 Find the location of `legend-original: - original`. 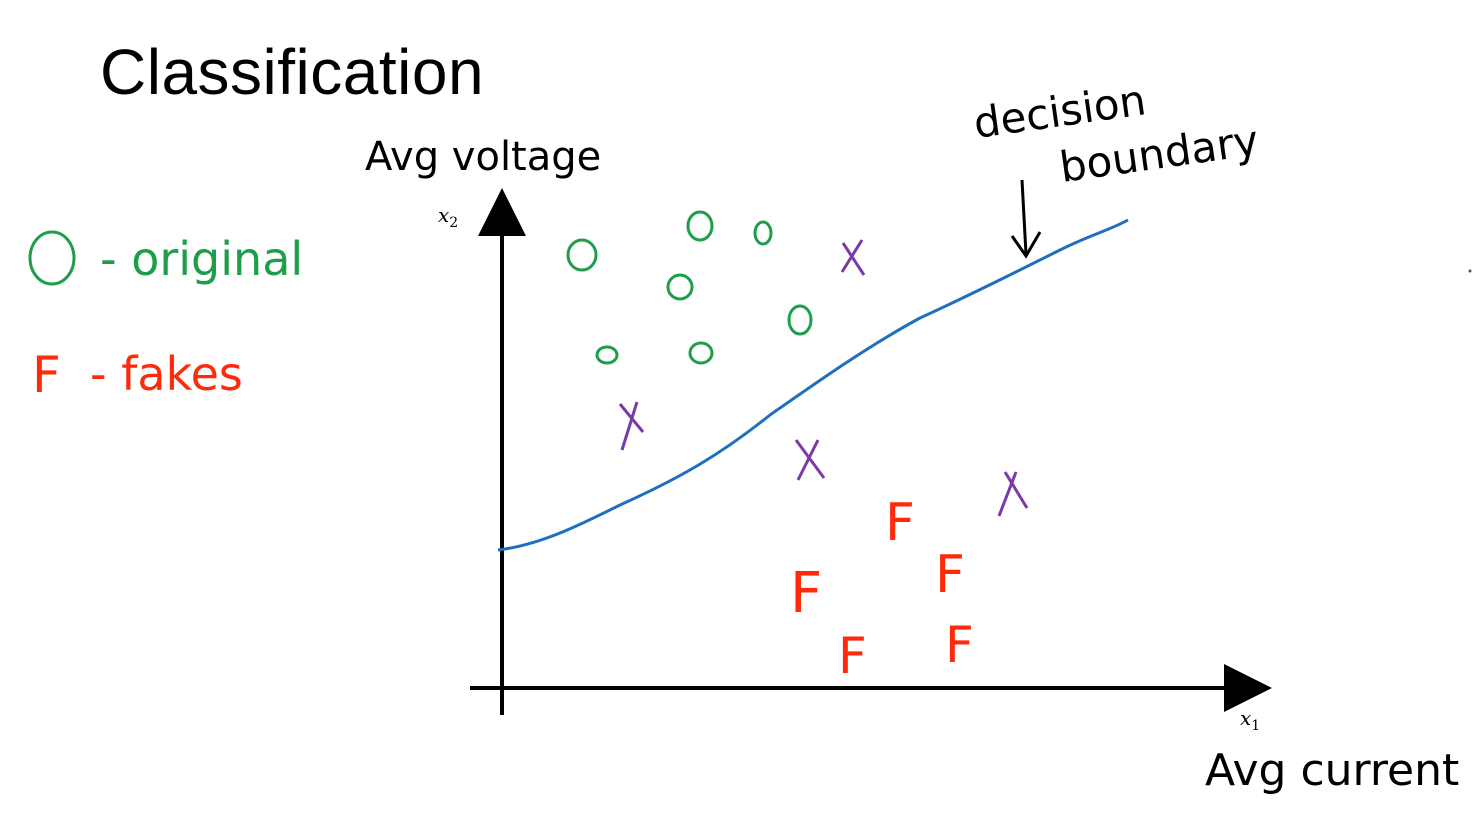

legend-original: - original is located at coordinates (165, 258).